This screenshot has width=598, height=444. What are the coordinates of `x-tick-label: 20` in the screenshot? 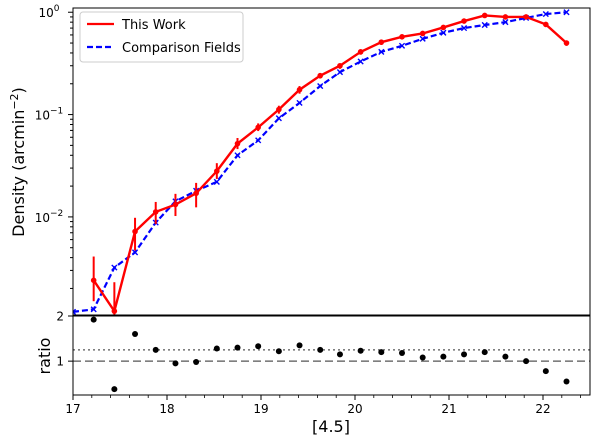 It's located at (354, 409).